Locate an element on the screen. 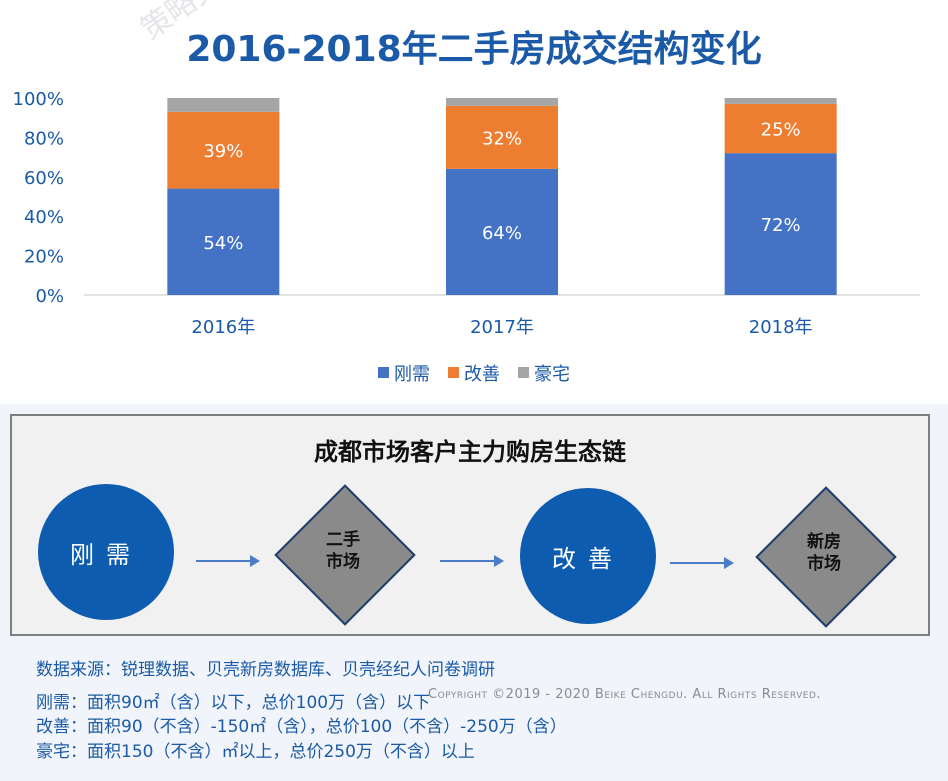 Image resolution: width=948 pixels, height=781 pixels. bar-豪宅-2016年 is located at coordinates (223, 105).